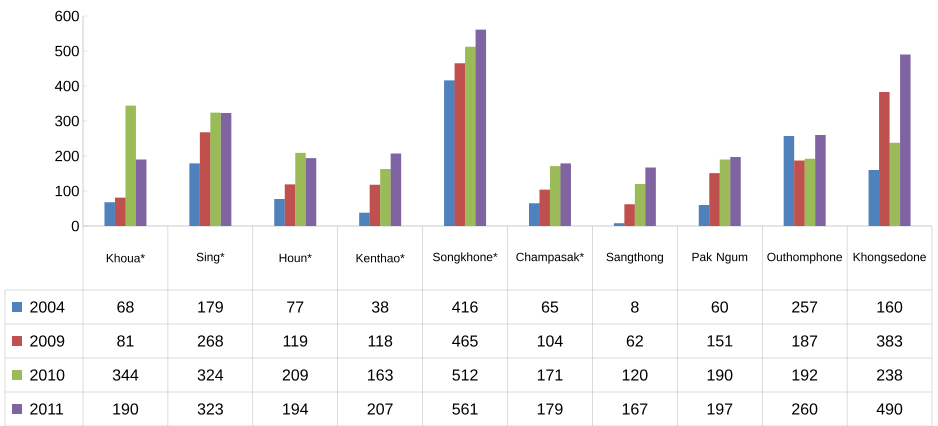 This screenshot has height=426, width=938. Describe the element at coordinates (67, 51) in the screenshot. I see `y-tick-label: 500` at that location.